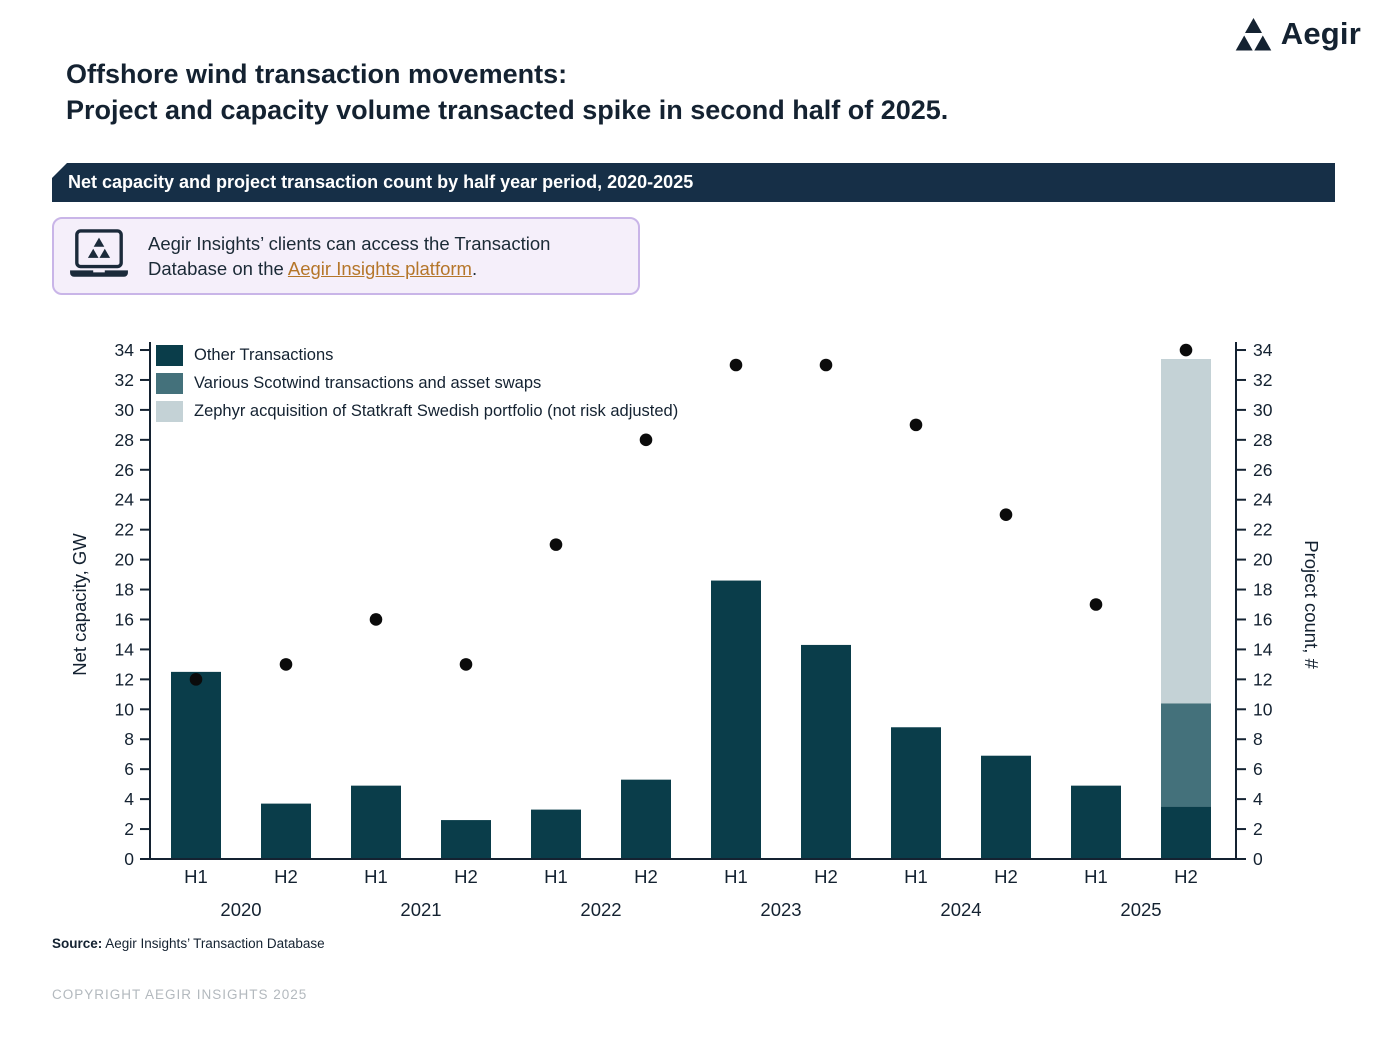 The image size is (1387, 1040). I want to click on bar-segment-h2-2025-s0, so click(1186, 832).